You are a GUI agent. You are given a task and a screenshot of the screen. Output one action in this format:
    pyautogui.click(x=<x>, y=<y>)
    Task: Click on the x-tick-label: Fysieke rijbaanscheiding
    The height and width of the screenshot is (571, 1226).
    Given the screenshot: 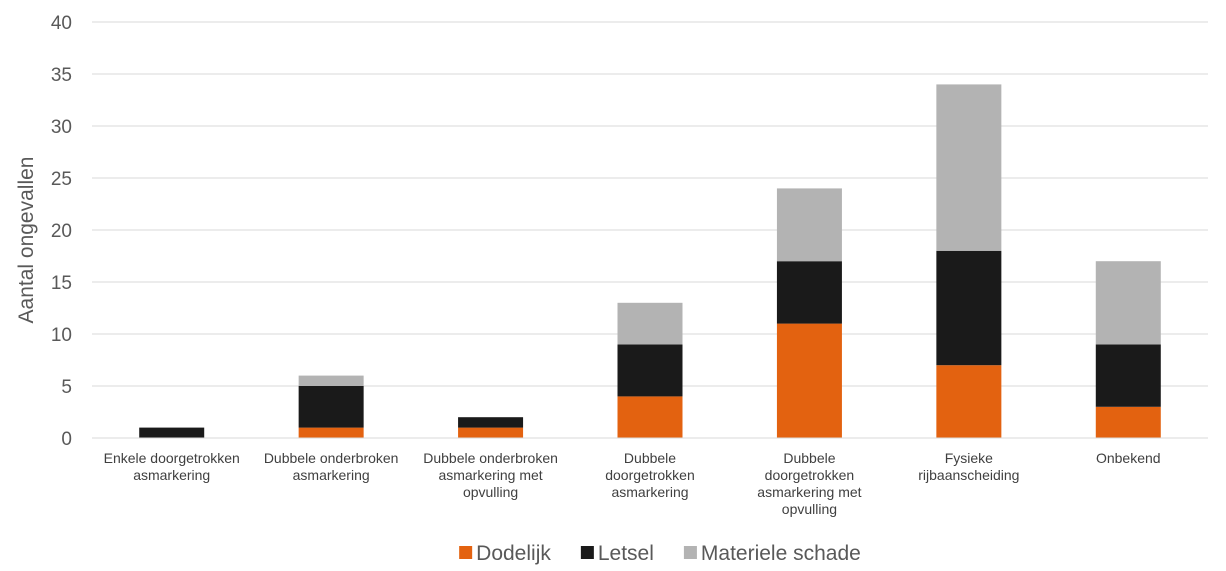 What is the action you would take?
    pyautogui.click(x=968, y=466)
    